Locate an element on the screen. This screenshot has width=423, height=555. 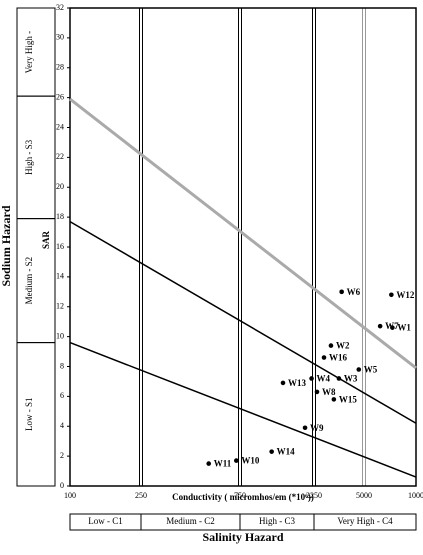
point-label: W3 is located at coordinates (351, 379).